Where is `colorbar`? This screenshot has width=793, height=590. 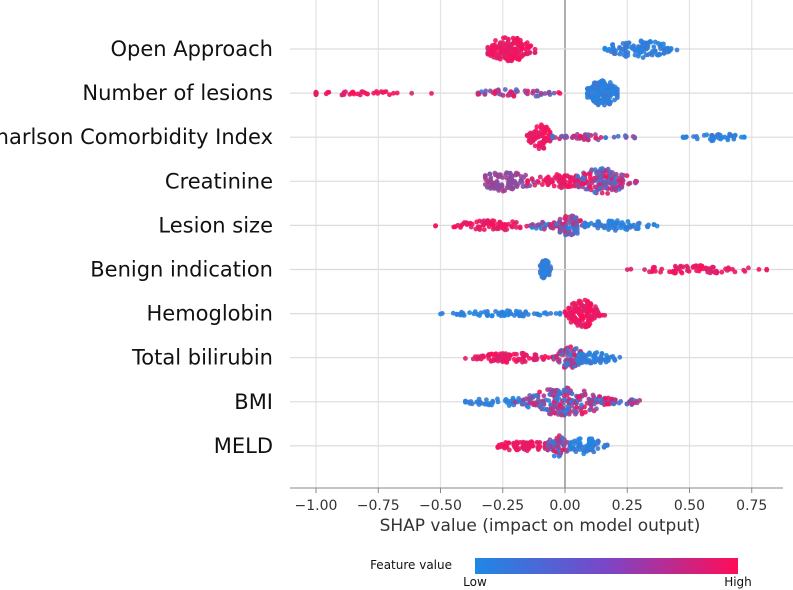 colorbar is located at coordinates (606, 566).